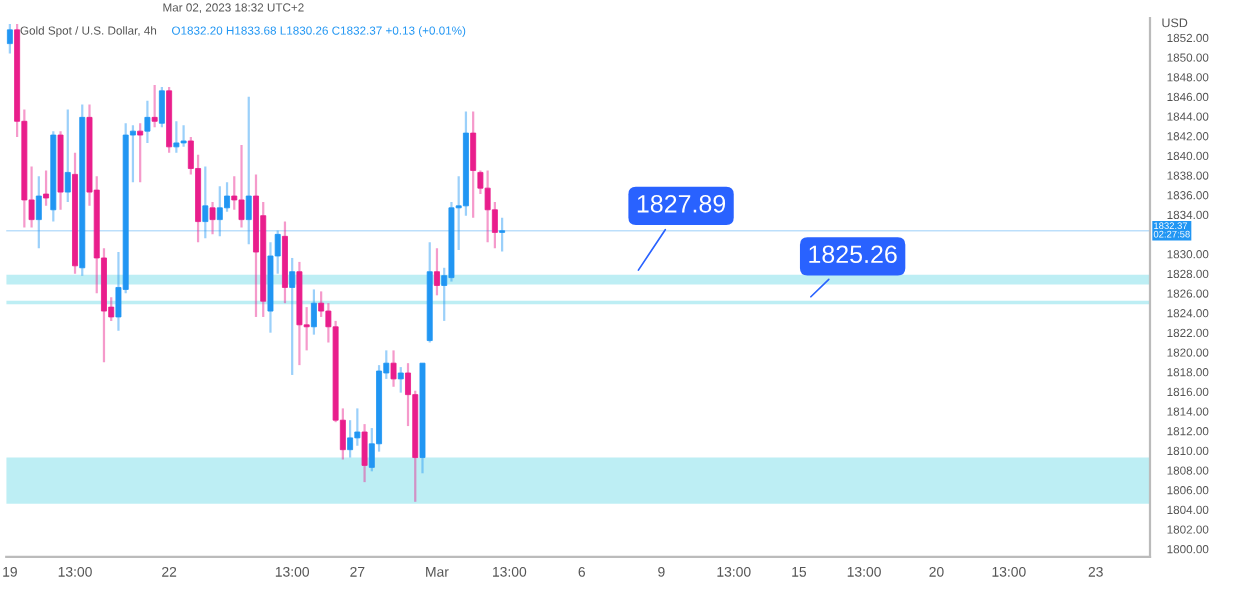 The image size is (1250, 602). I want to click on band-label: 1825.26, so click(853, 254).